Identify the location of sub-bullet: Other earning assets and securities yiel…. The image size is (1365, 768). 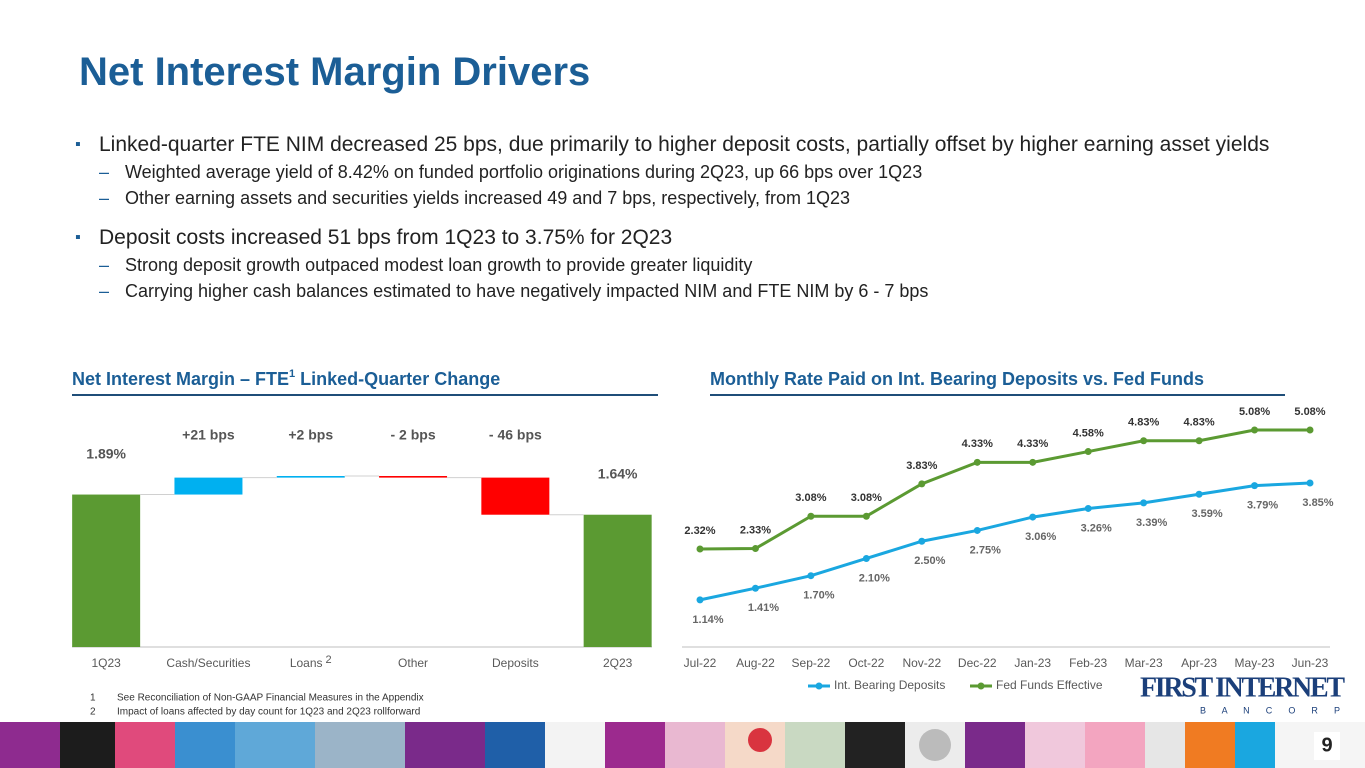
(700, 198).